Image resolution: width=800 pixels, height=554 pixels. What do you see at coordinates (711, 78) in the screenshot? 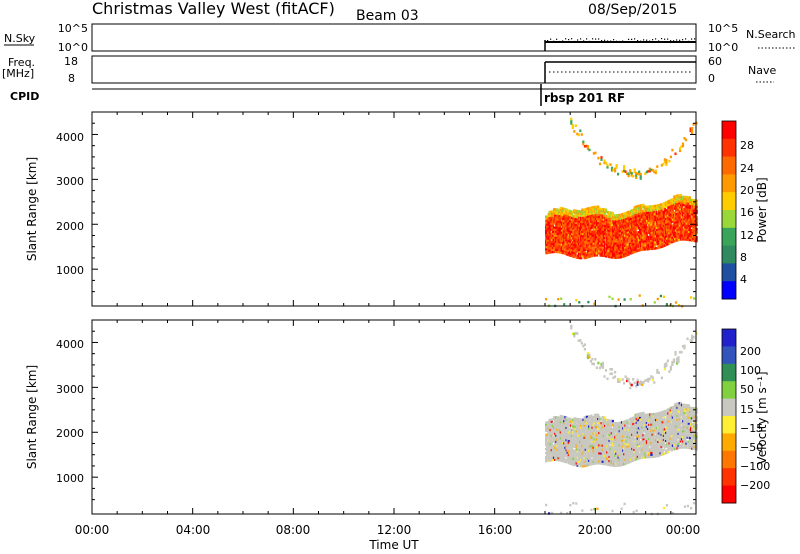
I see `freq-right-tick-bottom: 0` at bounding box center [711, 78].